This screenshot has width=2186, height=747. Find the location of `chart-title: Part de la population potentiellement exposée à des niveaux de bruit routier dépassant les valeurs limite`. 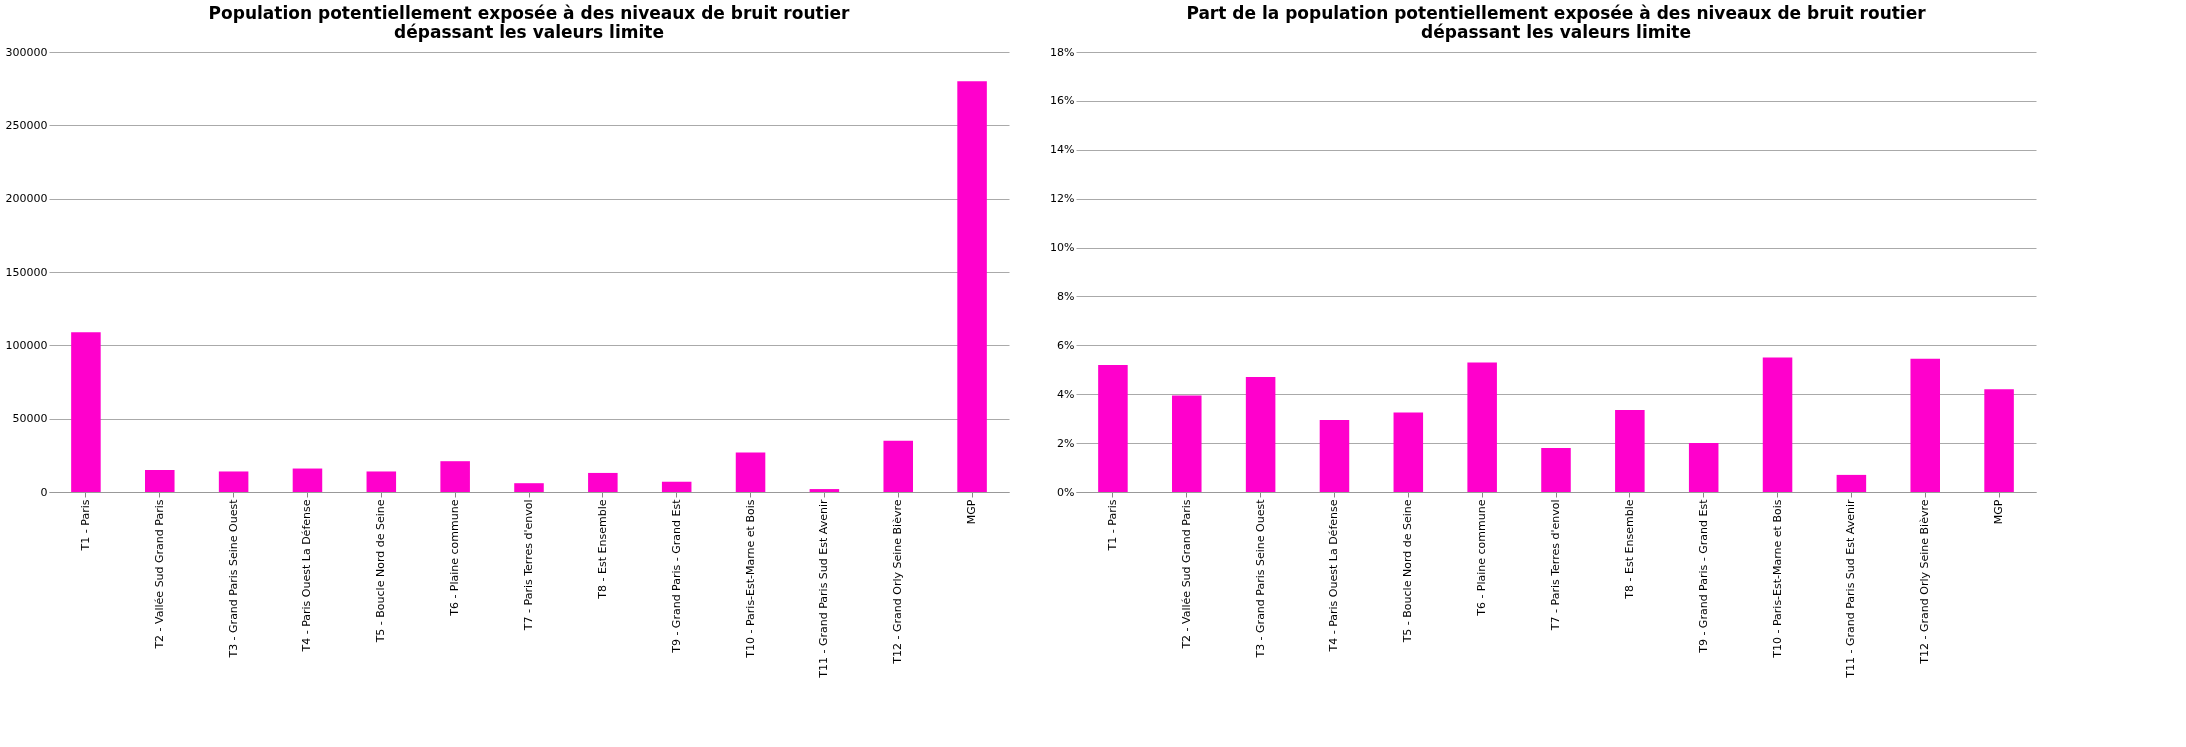

chart-title: Part de la population potentiellement exposée à des niveaux de bruit routier dépassant les valeurs limite is located at coordinates (1556, 22).